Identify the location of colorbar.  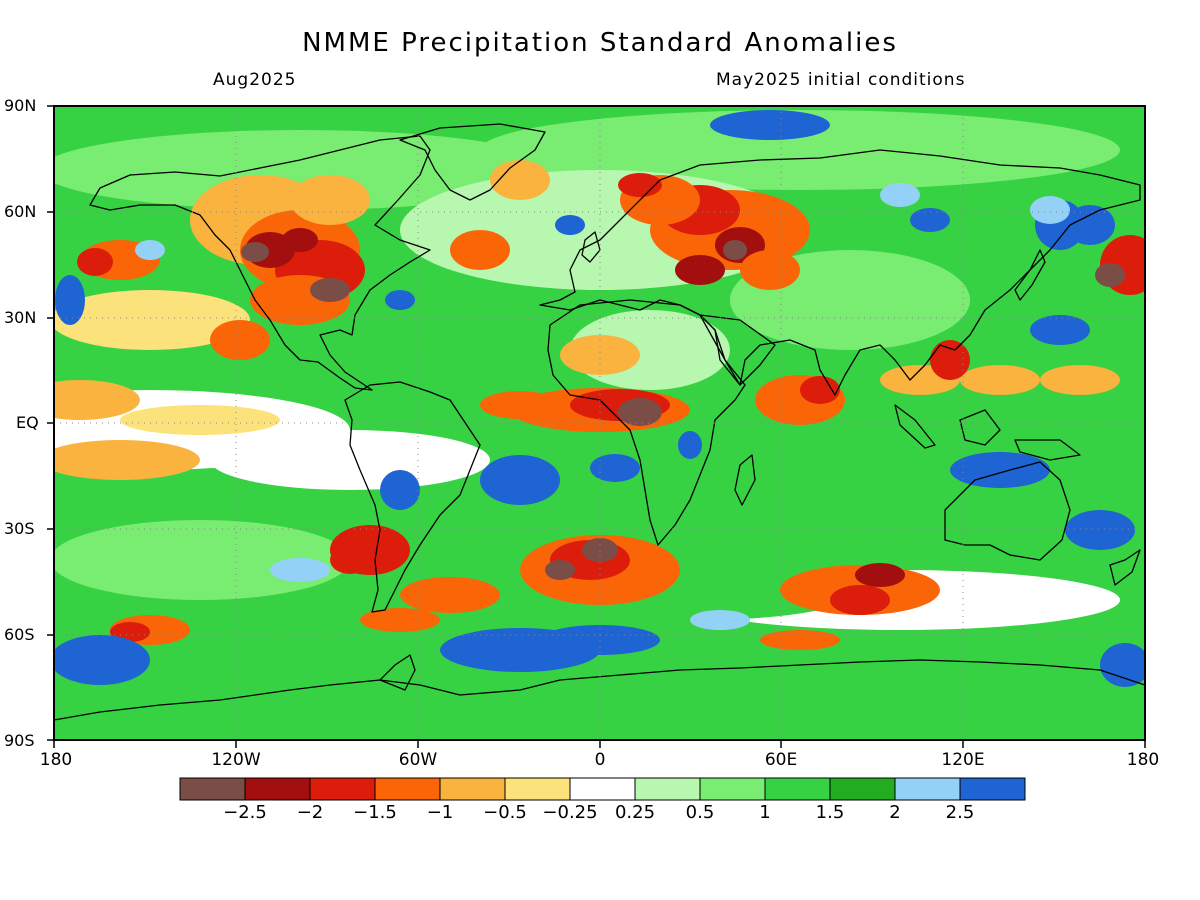
(602, 789).